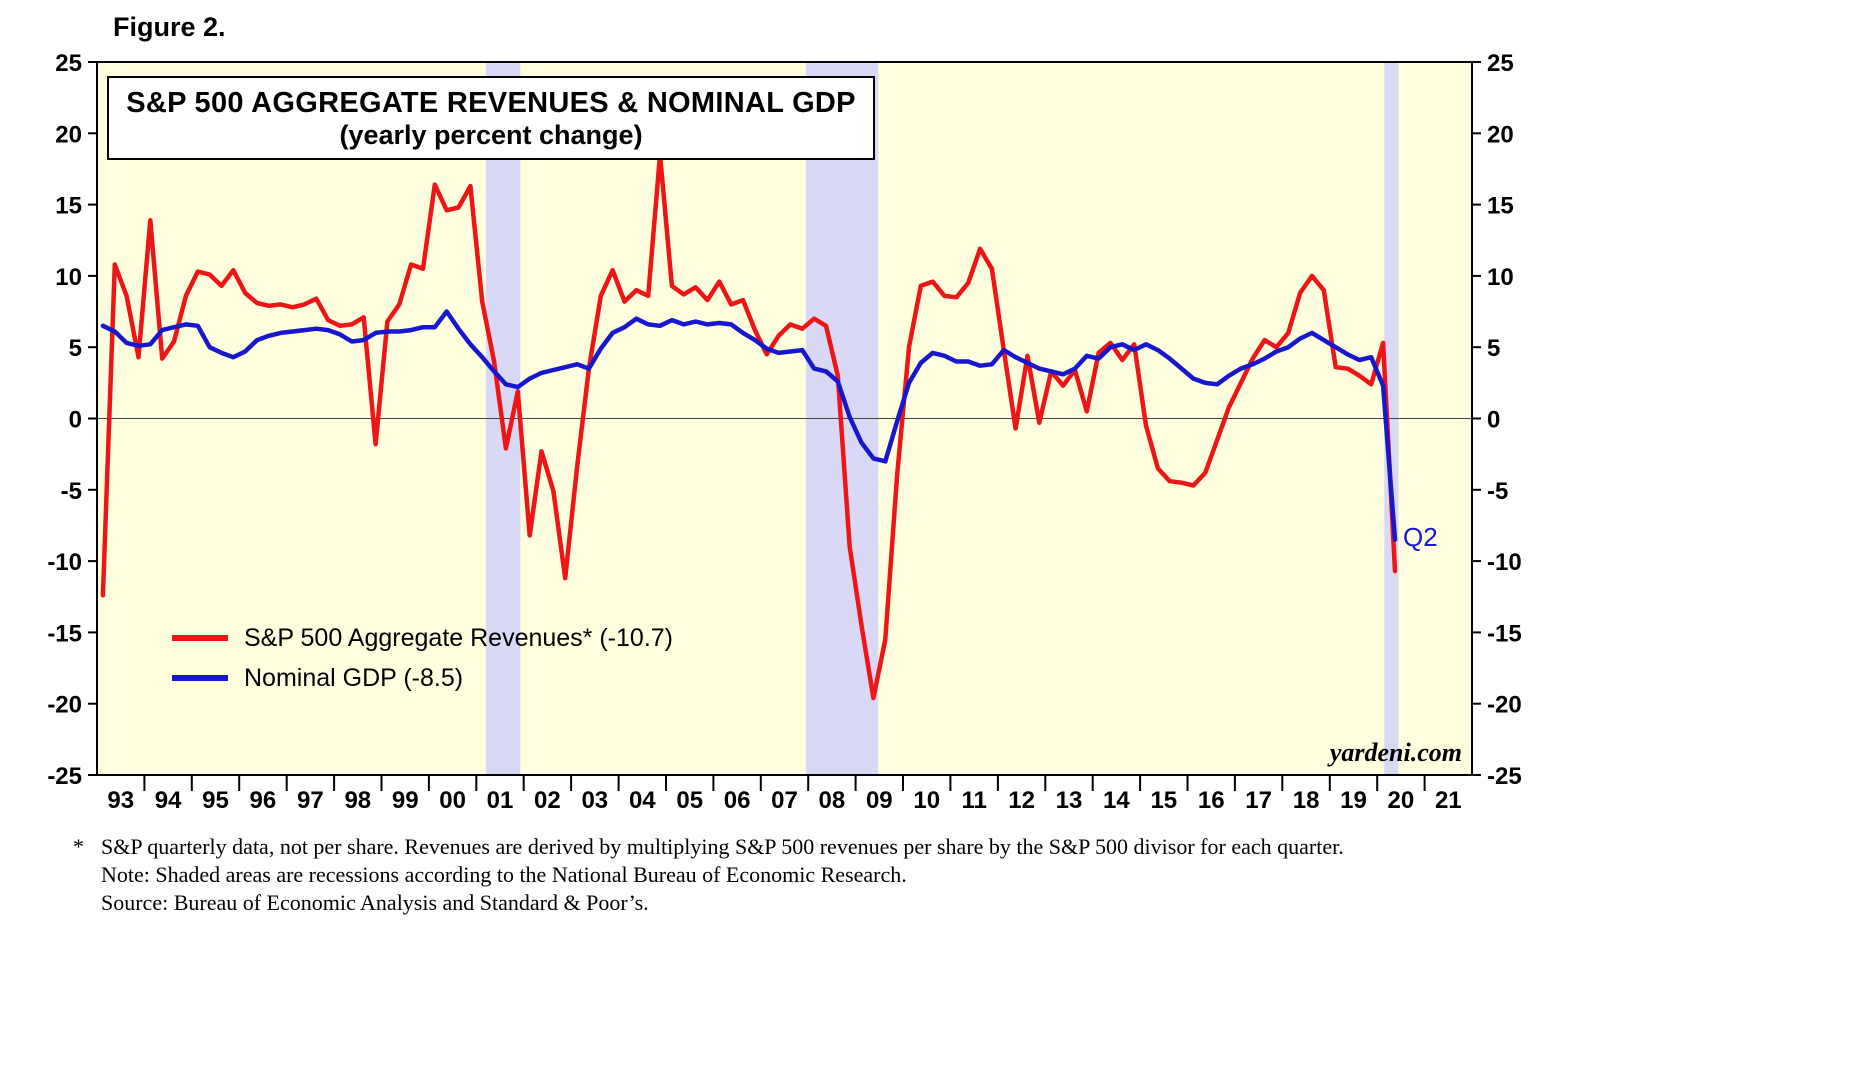 The image size is (1849, 1086). I want to click on y-tick-label-left: -20, so click(64, 705).